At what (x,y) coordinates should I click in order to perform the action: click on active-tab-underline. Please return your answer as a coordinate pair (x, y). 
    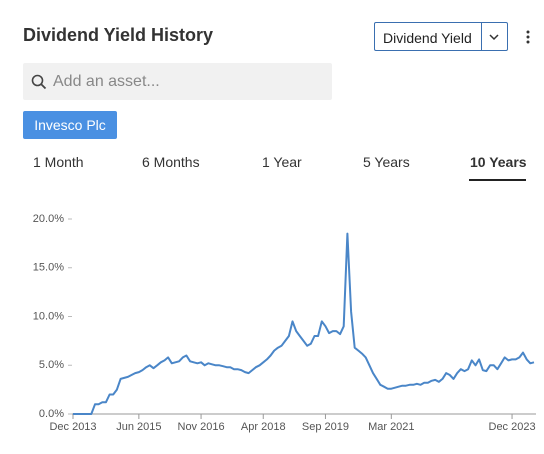
    Looking at the image, I should click on (497, 180).